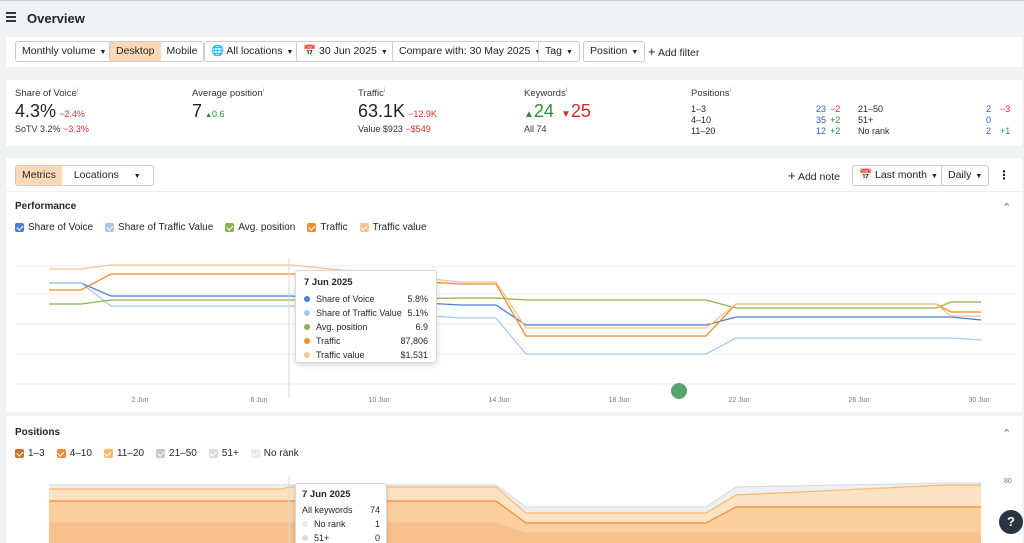 Image resolution: width=1024 pixels, height=543 pixels. What do you see at coordinates (679, 391) in the screenshot?
I see `annotation-marker-icon` at bounding box center [679, 391].